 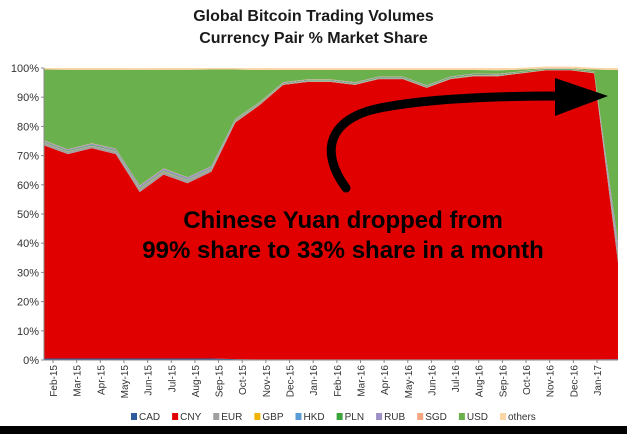 I want to click on x-tick-label: Aug-16, so click(x=480, y=381).